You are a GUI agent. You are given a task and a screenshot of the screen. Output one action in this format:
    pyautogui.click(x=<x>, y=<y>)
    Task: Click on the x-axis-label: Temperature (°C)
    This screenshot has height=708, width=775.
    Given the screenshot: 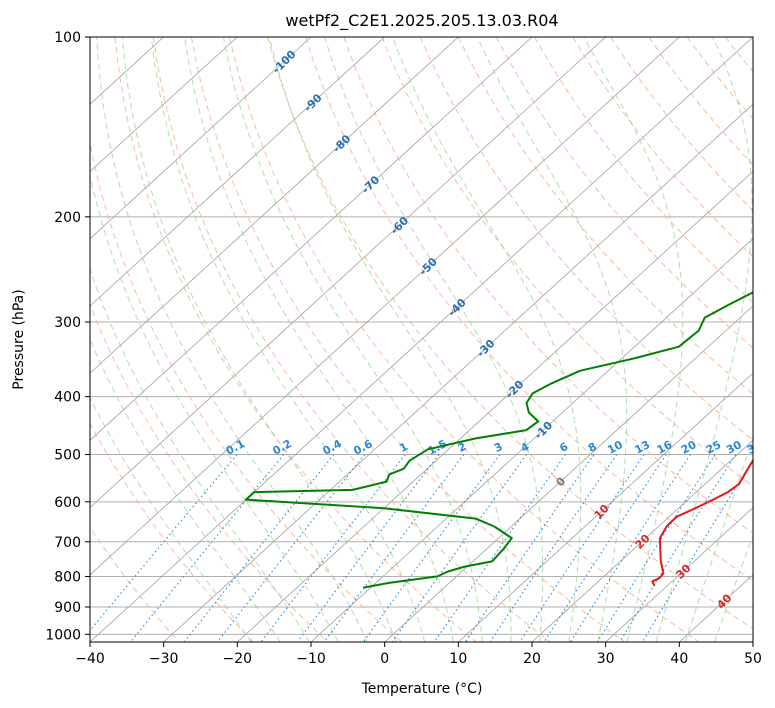 What is the action you would take?
    pyautogui.click(x=422, y=689)
    